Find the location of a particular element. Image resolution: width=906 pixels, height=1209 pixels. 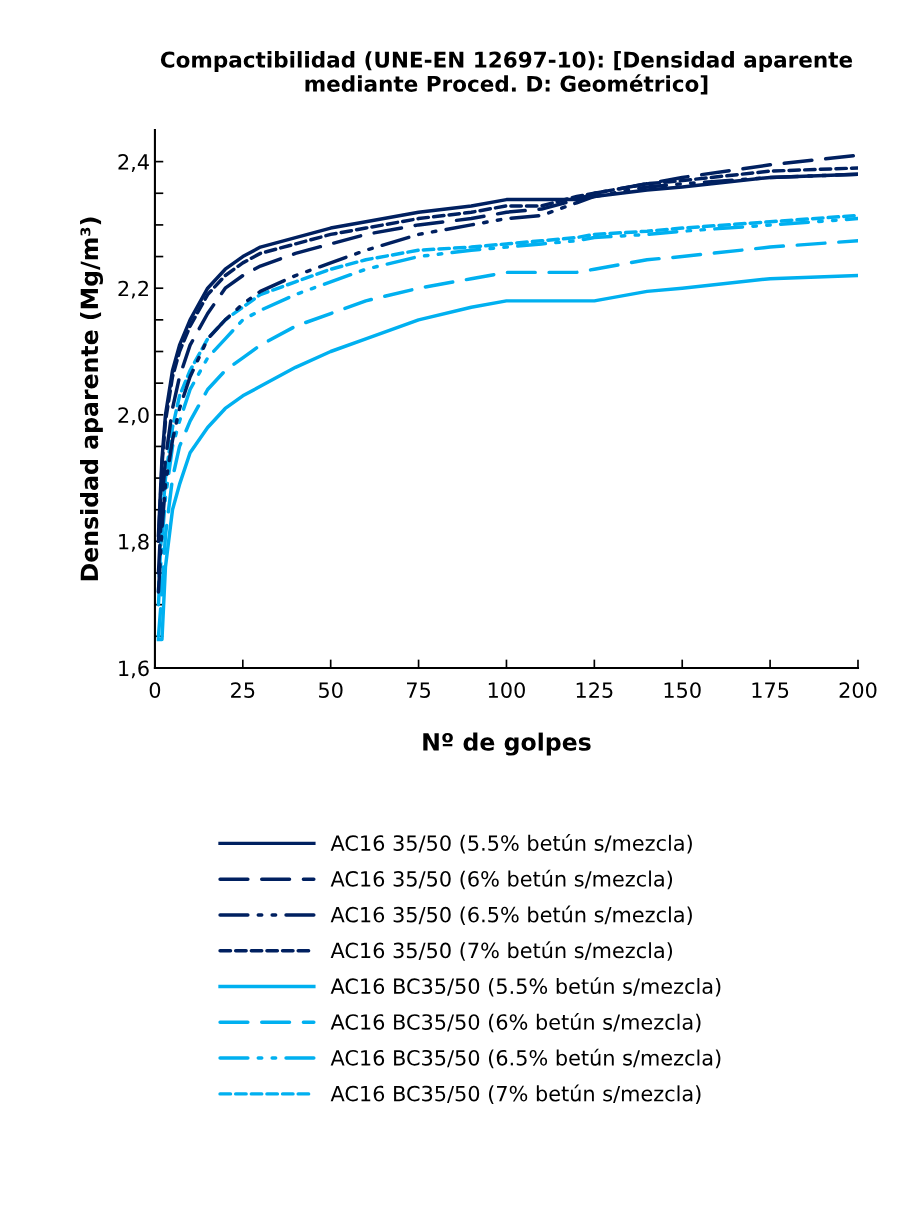

y-axis-title: Densidad aparente (Mg/m³) is located at coordinates (92, 399).